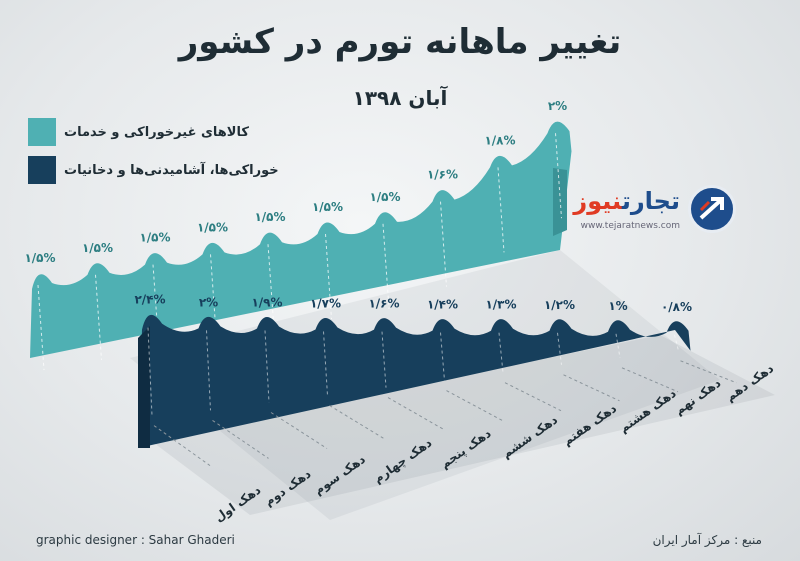 The height and width of the screenshot is (561, 800). I want to click on navy-edge, so click(144, 387).